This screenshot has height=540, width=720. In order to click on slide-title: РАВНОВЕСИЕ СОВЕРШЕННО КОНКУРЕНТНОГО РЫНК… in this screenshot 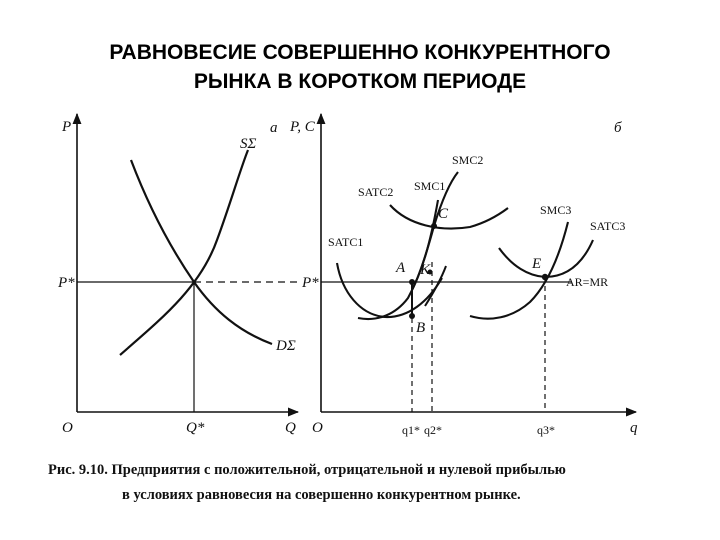, I will do `click(360, 67)`.